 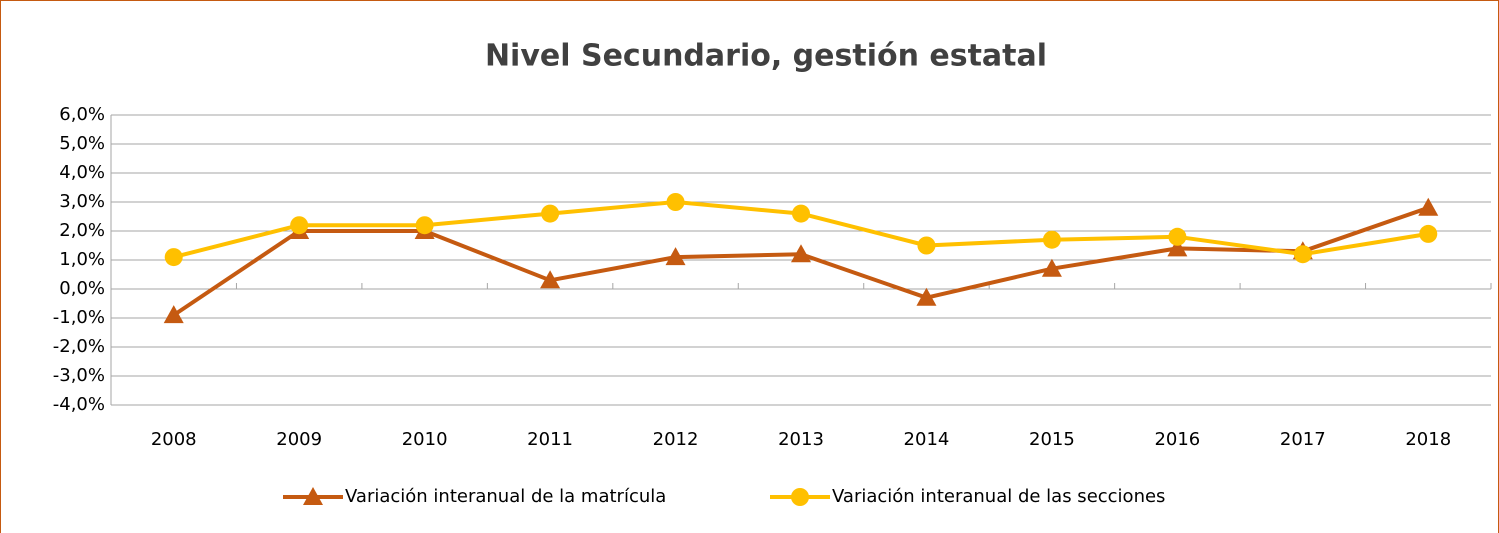 I want to click on x-tick-label: 2008, so click(x=174, y=439).